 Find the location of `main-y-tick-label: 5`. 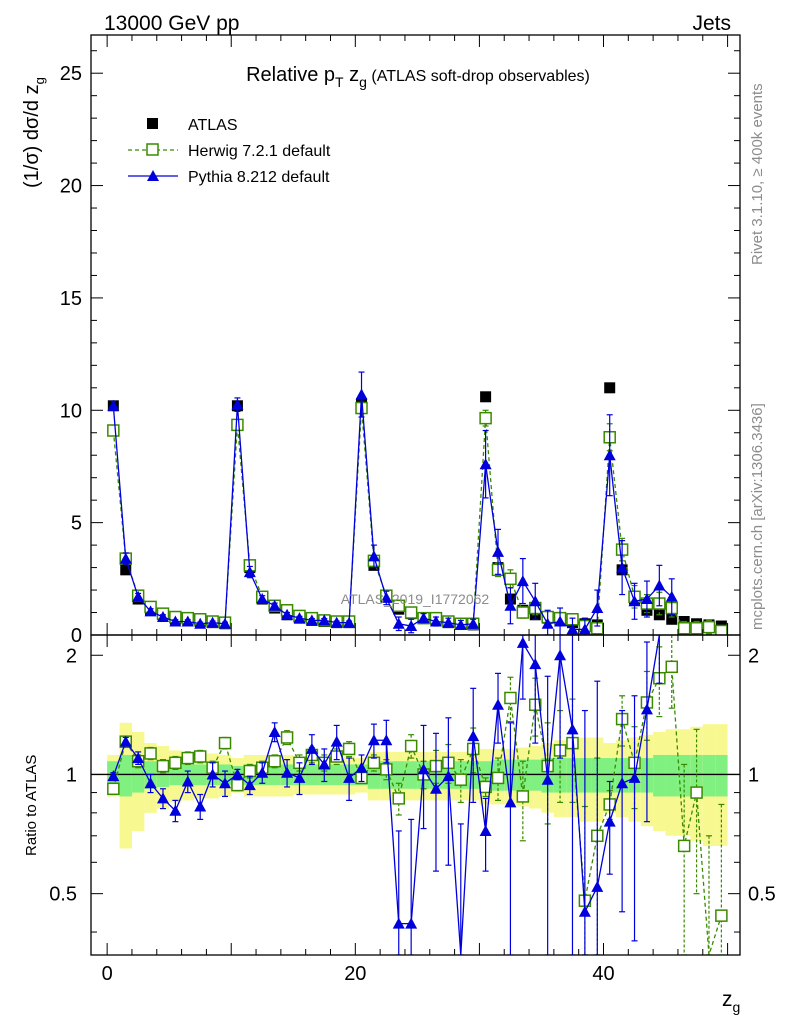

main-y-tick-label: 5 is located at coordinates (76, 524).